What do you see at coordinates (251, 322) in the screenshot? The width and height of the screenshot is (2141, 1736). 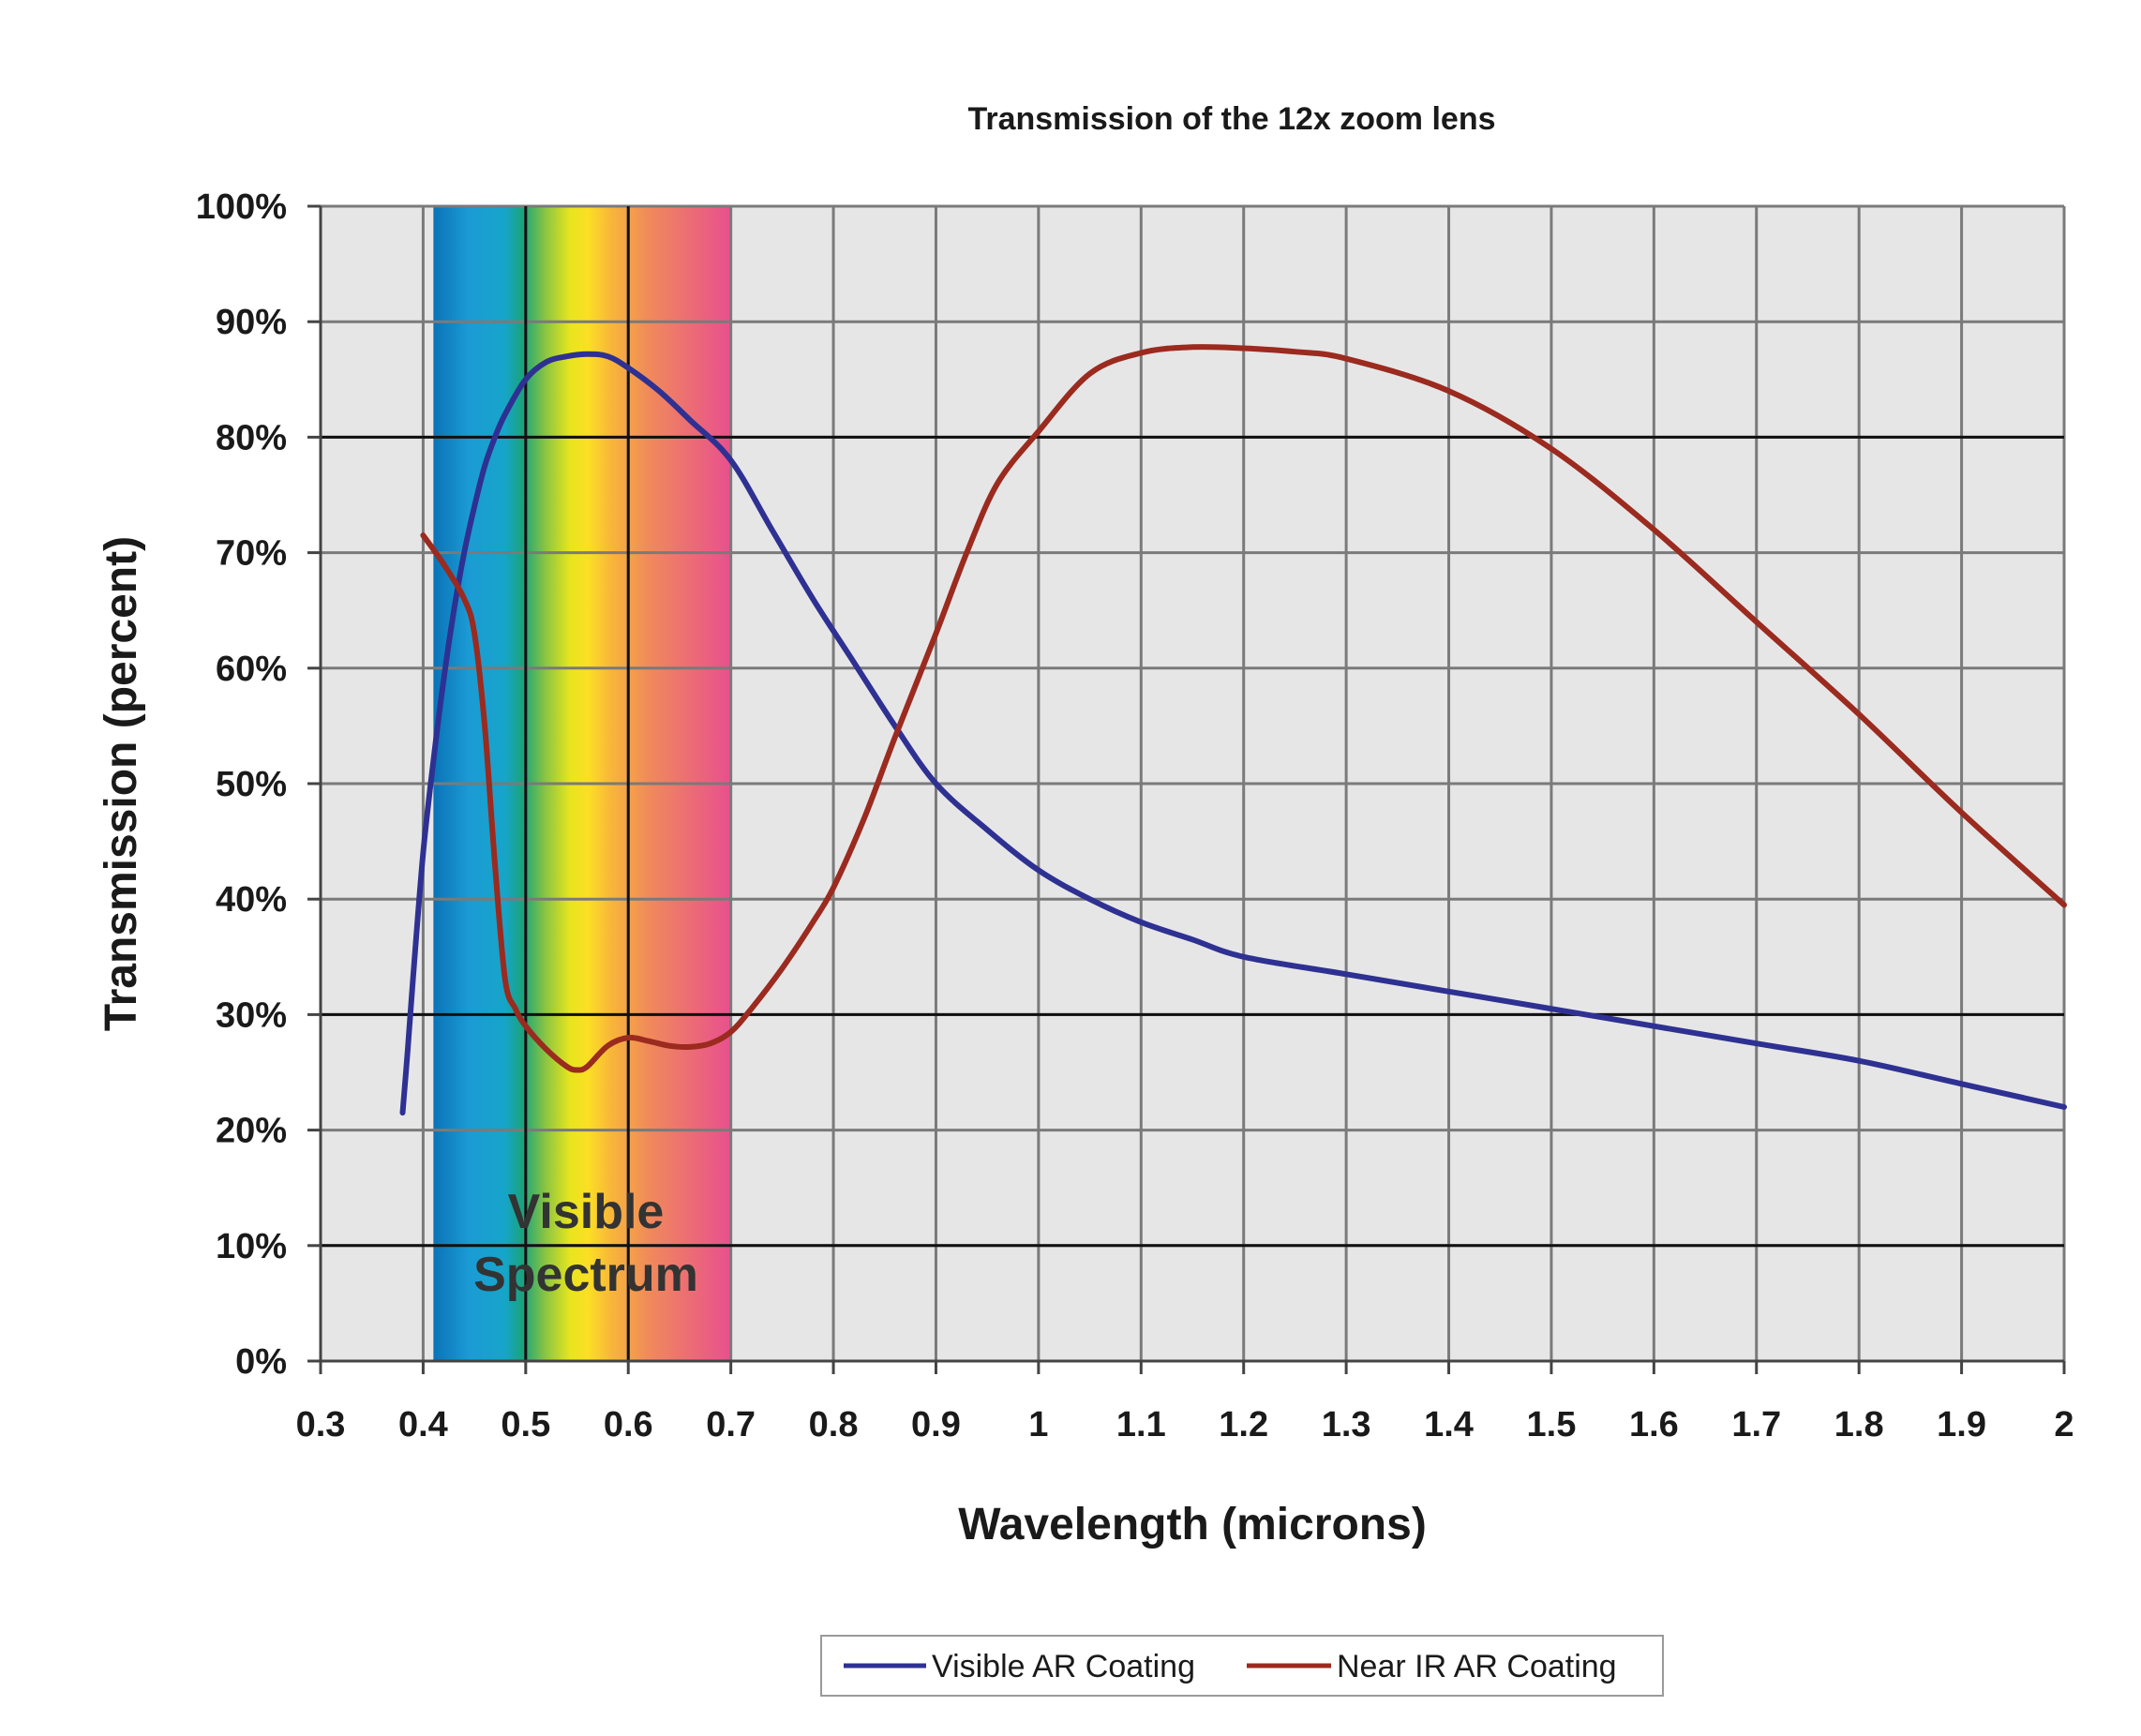 I see `y-tick-label: 90%` at bounding box center [251, 322].